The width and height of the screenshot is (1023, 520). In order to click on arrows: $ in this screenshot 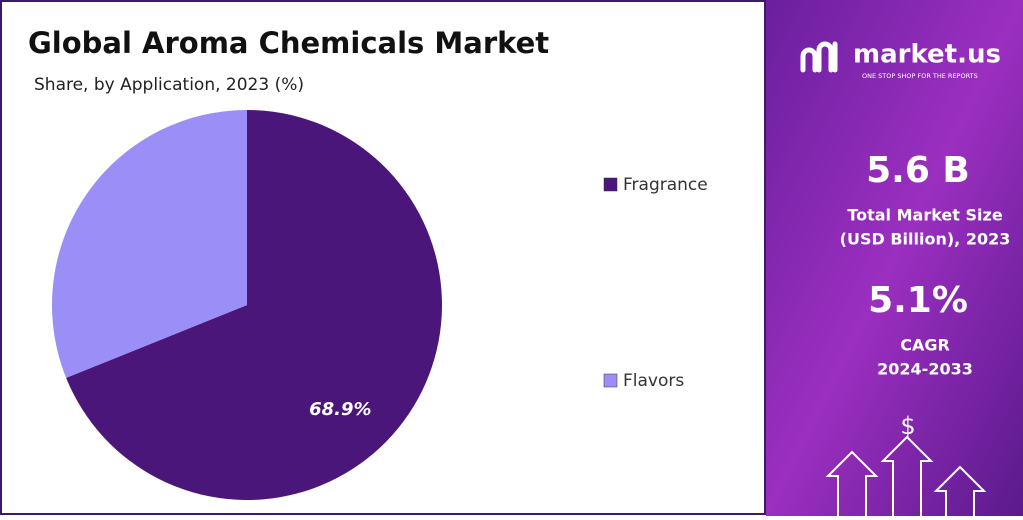, I will do `click(906, 464)`.